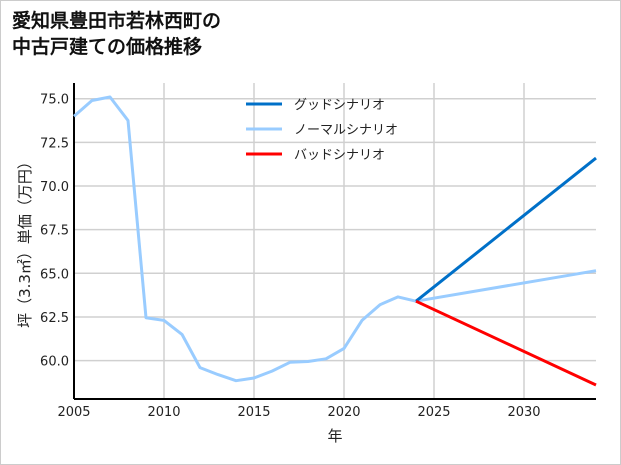 Image resolution: width=621 pixels, height=465 pixels. What do you see at coordinates (54, 187) in the screenshot?
I see `y-tick-label: 70.0` at bounding box center [54, 187].